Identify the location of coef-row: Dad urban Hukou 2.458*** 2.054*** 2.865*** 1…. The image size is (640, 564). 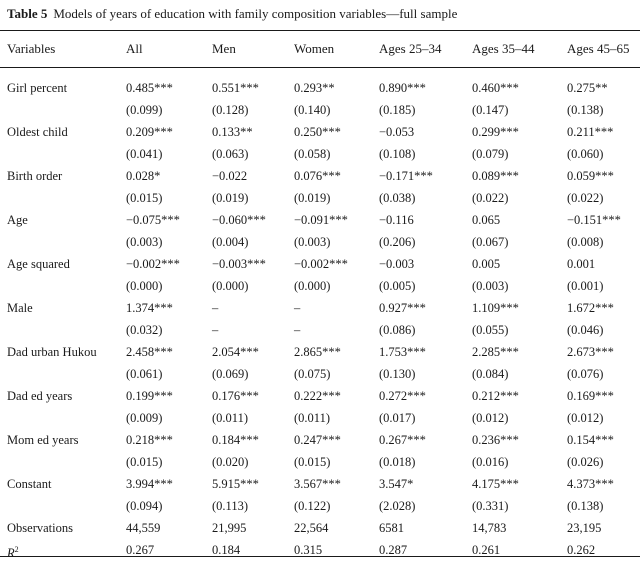
(320, 352).